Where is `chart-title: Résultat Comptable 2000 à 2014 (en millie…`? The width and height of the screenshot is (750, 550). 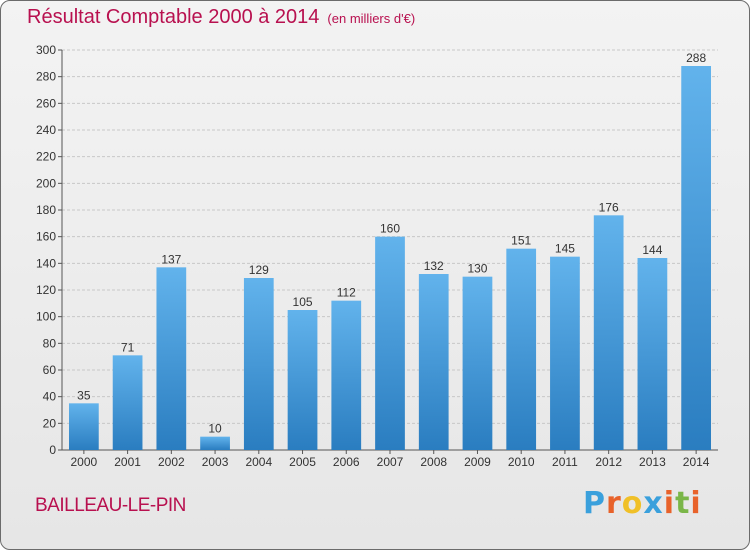
chart-title: Résultat Comptable 2000 à 2014 (en millie… is located at coordinates (221, 17).